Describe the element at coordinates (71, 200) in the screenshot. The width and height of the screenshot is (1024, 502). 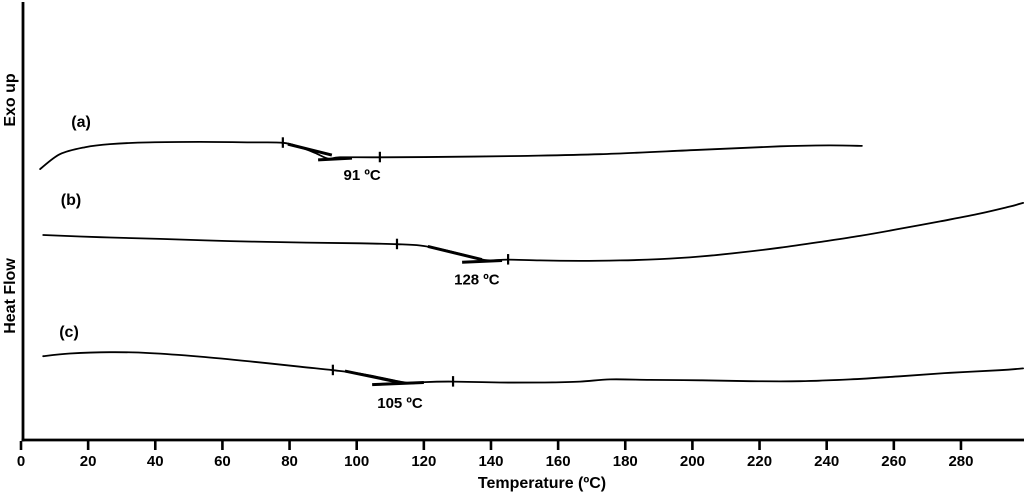
I see `series-label-b: (b)` at that location.